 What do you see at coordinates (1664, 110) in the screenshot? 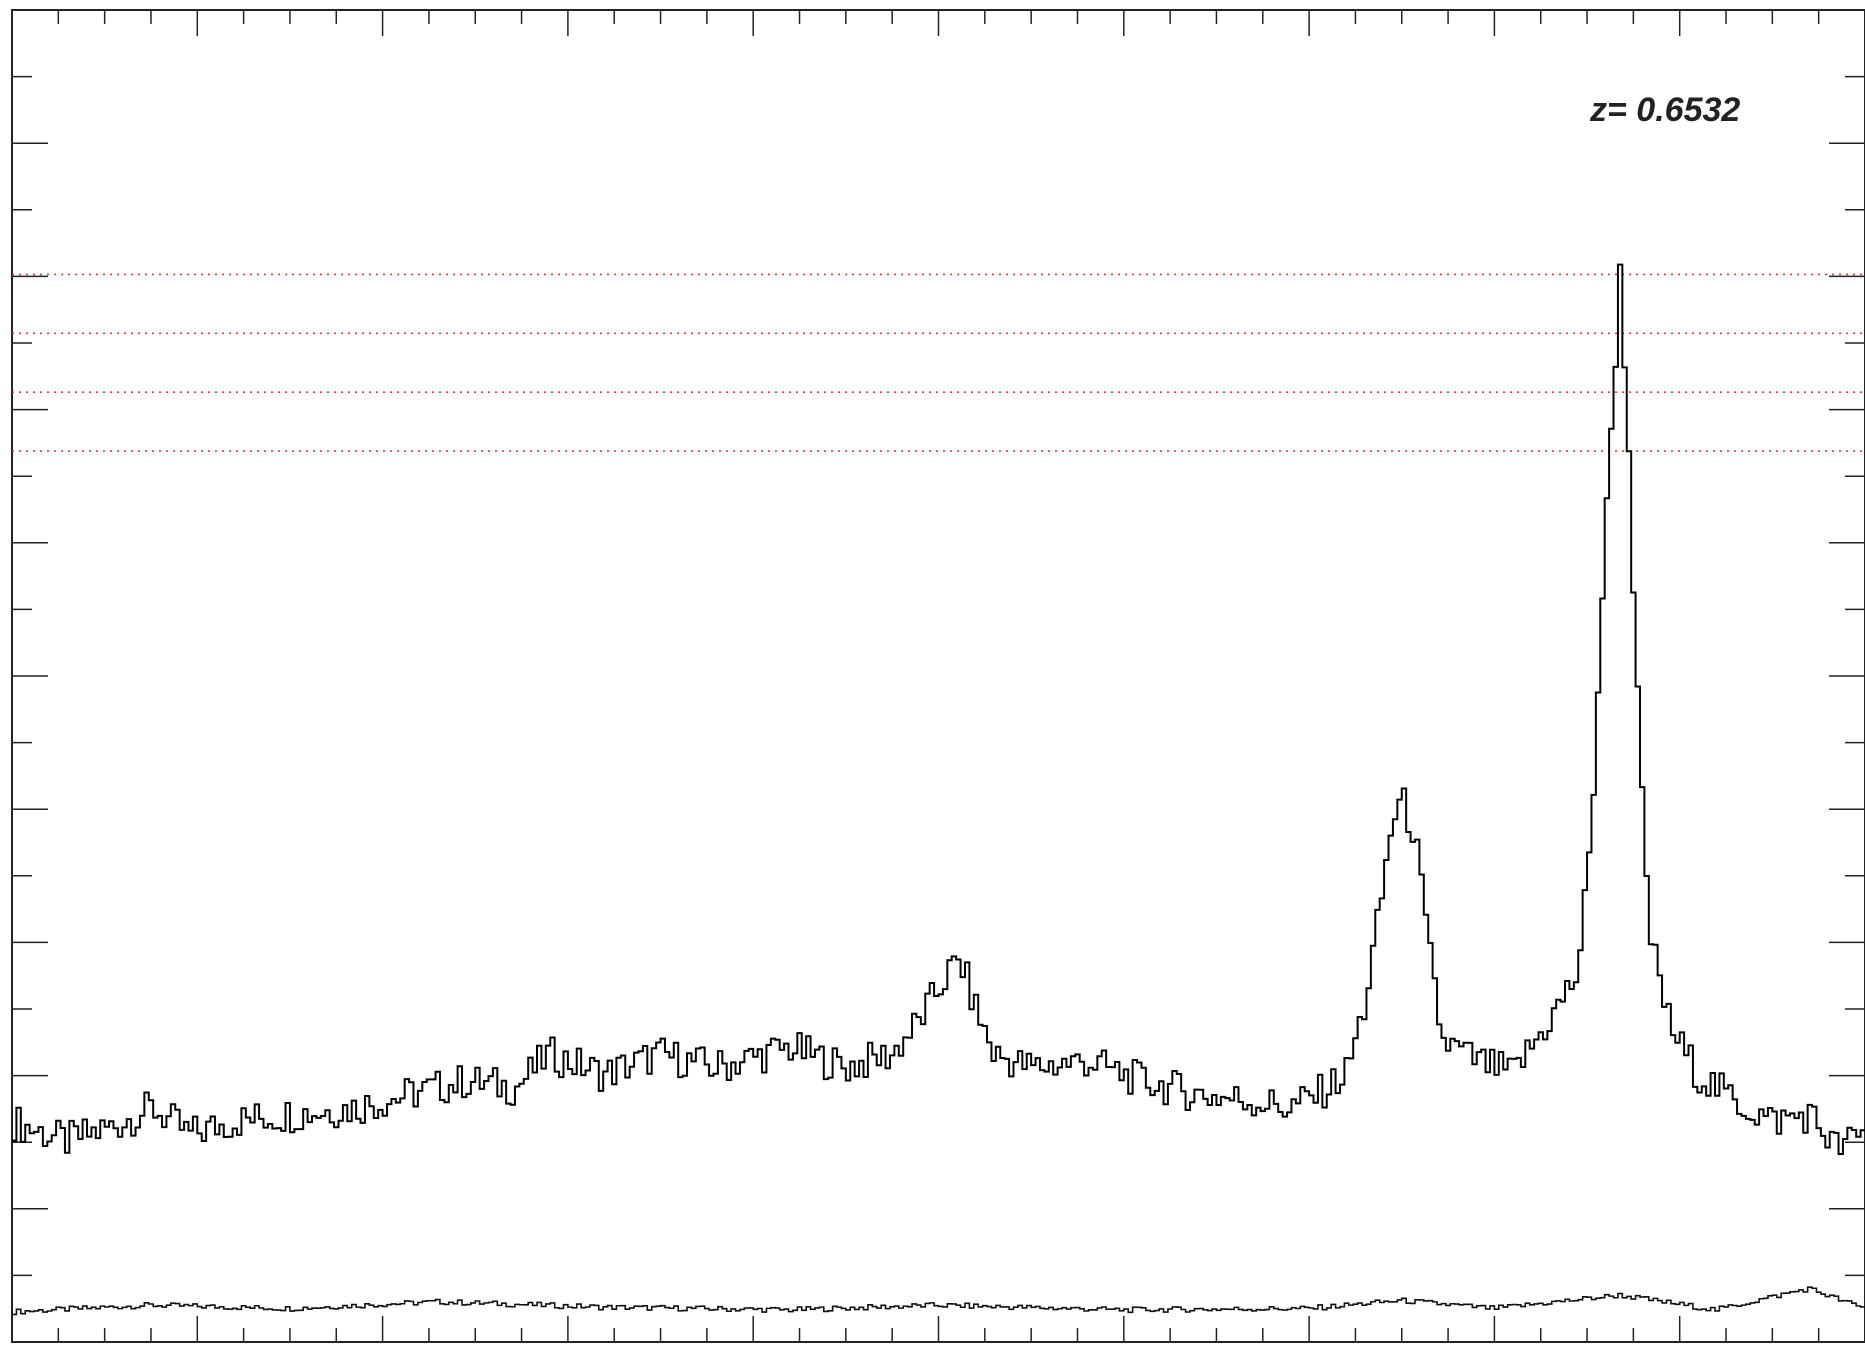
I see `redshift-label: z= 0.6532` at bounding box center [1664, 110].